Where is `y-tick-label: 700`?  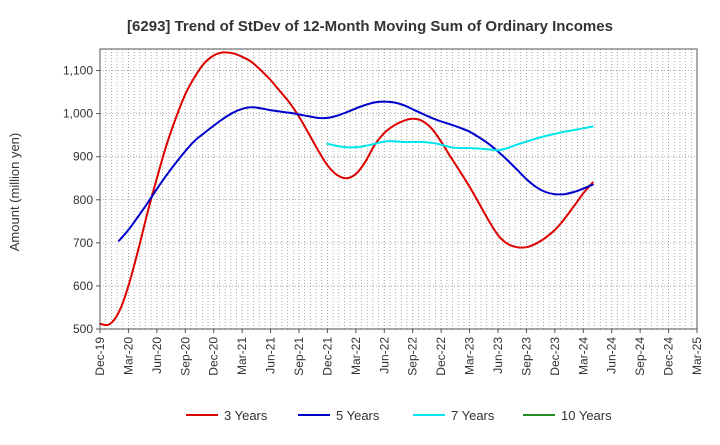 y-tick-label: 700 is located at coordinates (83, 243).